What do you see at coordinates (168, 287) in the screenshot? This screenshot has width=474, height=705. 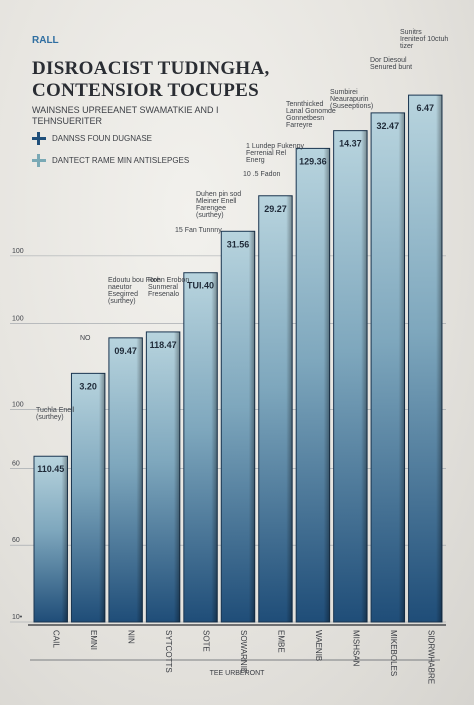 I see `annotation: Rohn Erobon Sunmeral Fresenalo` at bounding box center [168, 287].